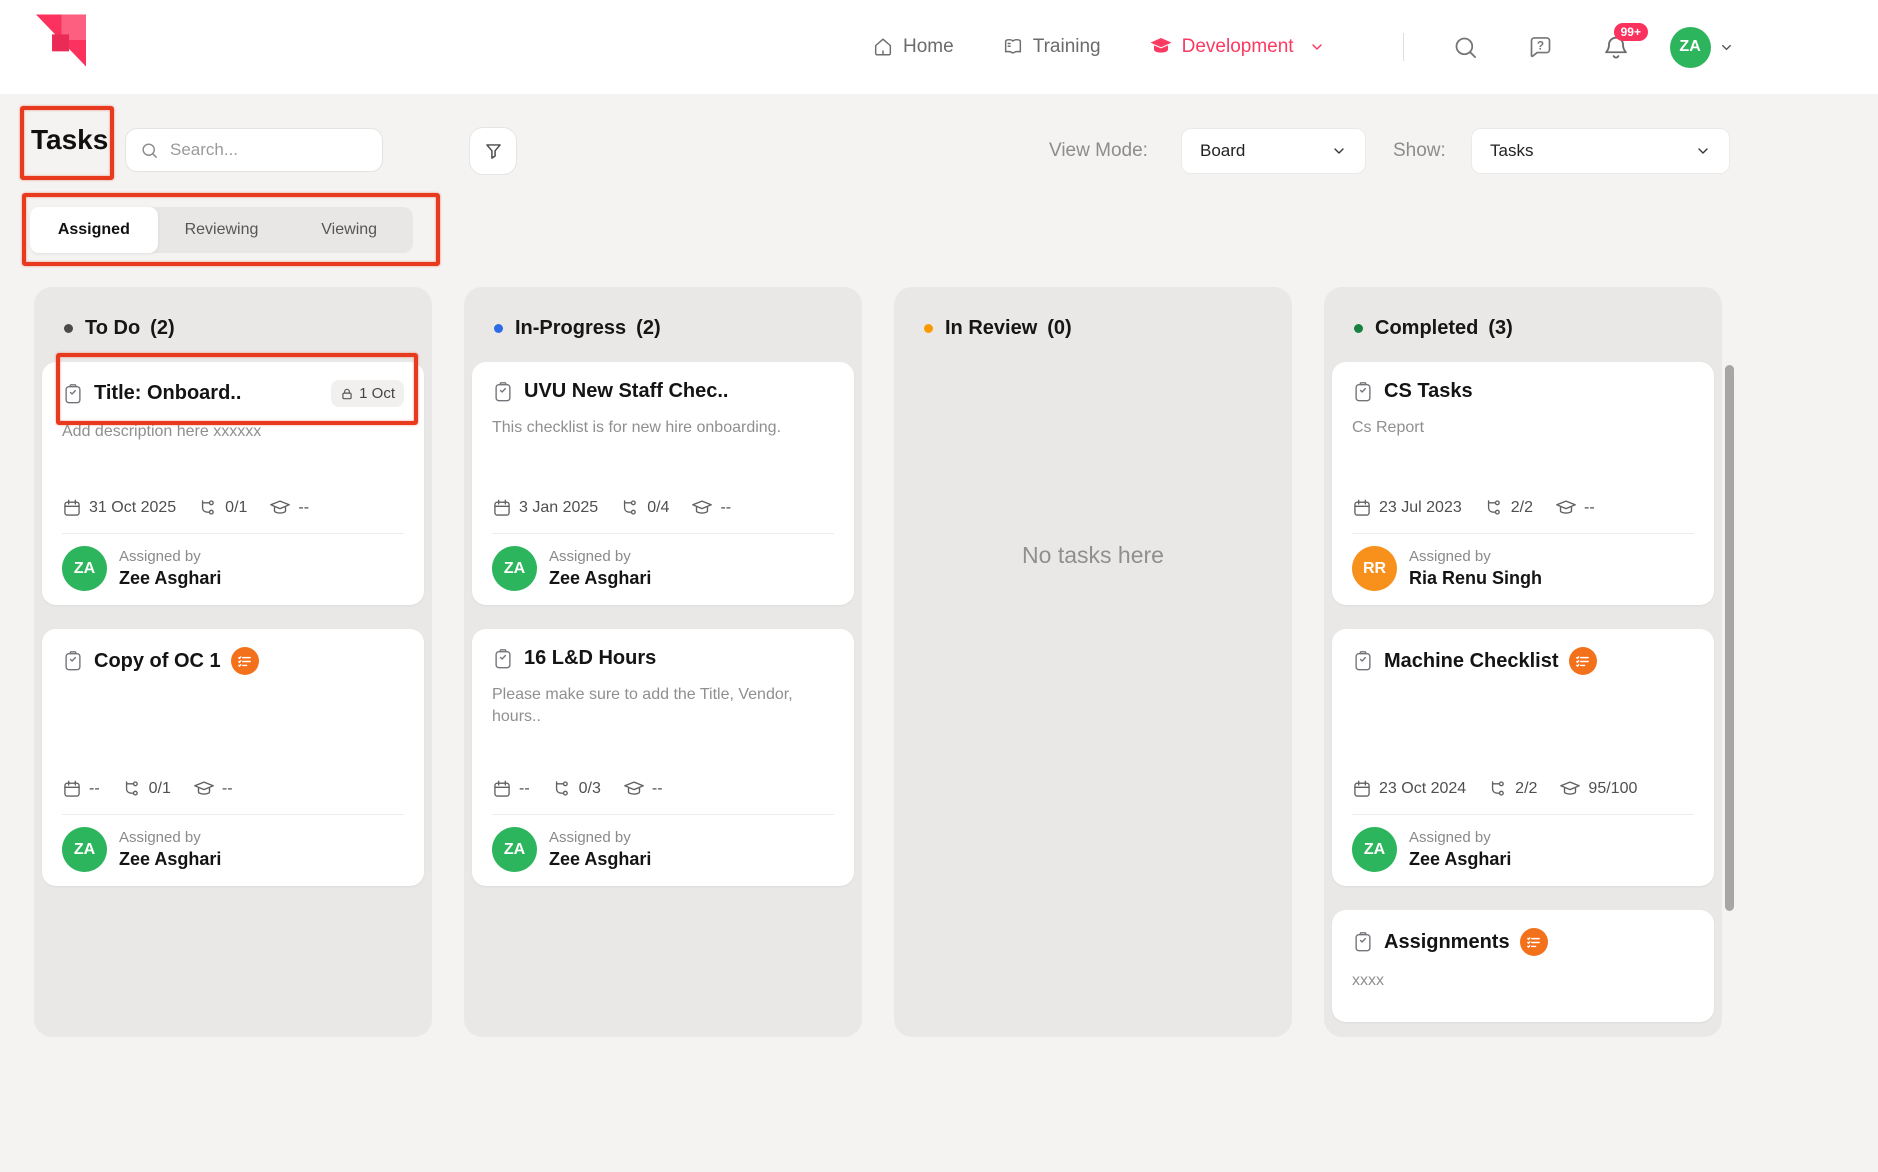  What do you see at coordinates (1523, 483) in the screenshot?
I see `task-card: CS Tasks Cs Report 23 Jul 2023 2/2 -- RR` at bounding box center [1523, 483].